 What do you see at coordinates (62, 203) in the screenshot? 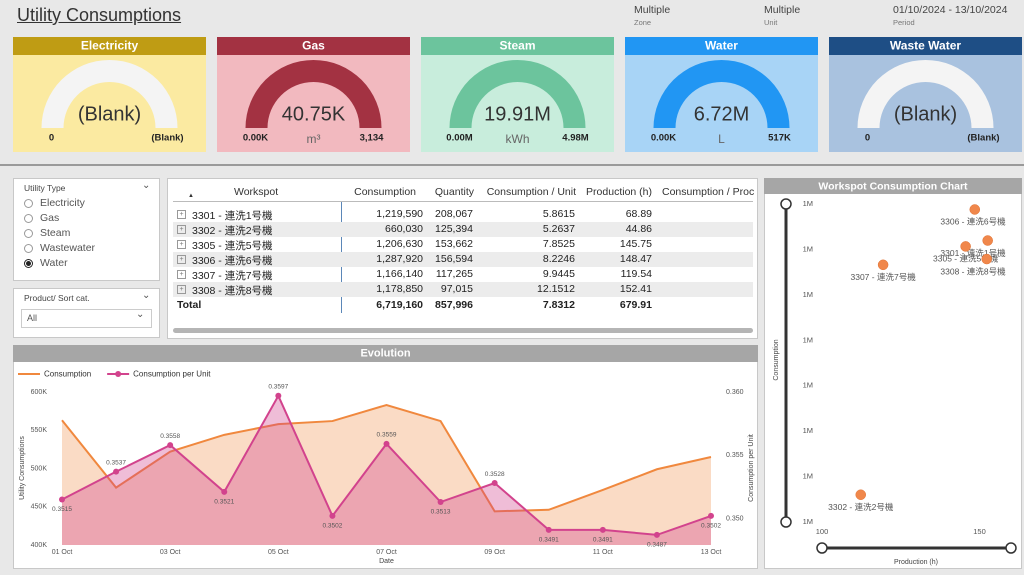
I see `radio-label: Electricity` at bounding box center [62, 203].